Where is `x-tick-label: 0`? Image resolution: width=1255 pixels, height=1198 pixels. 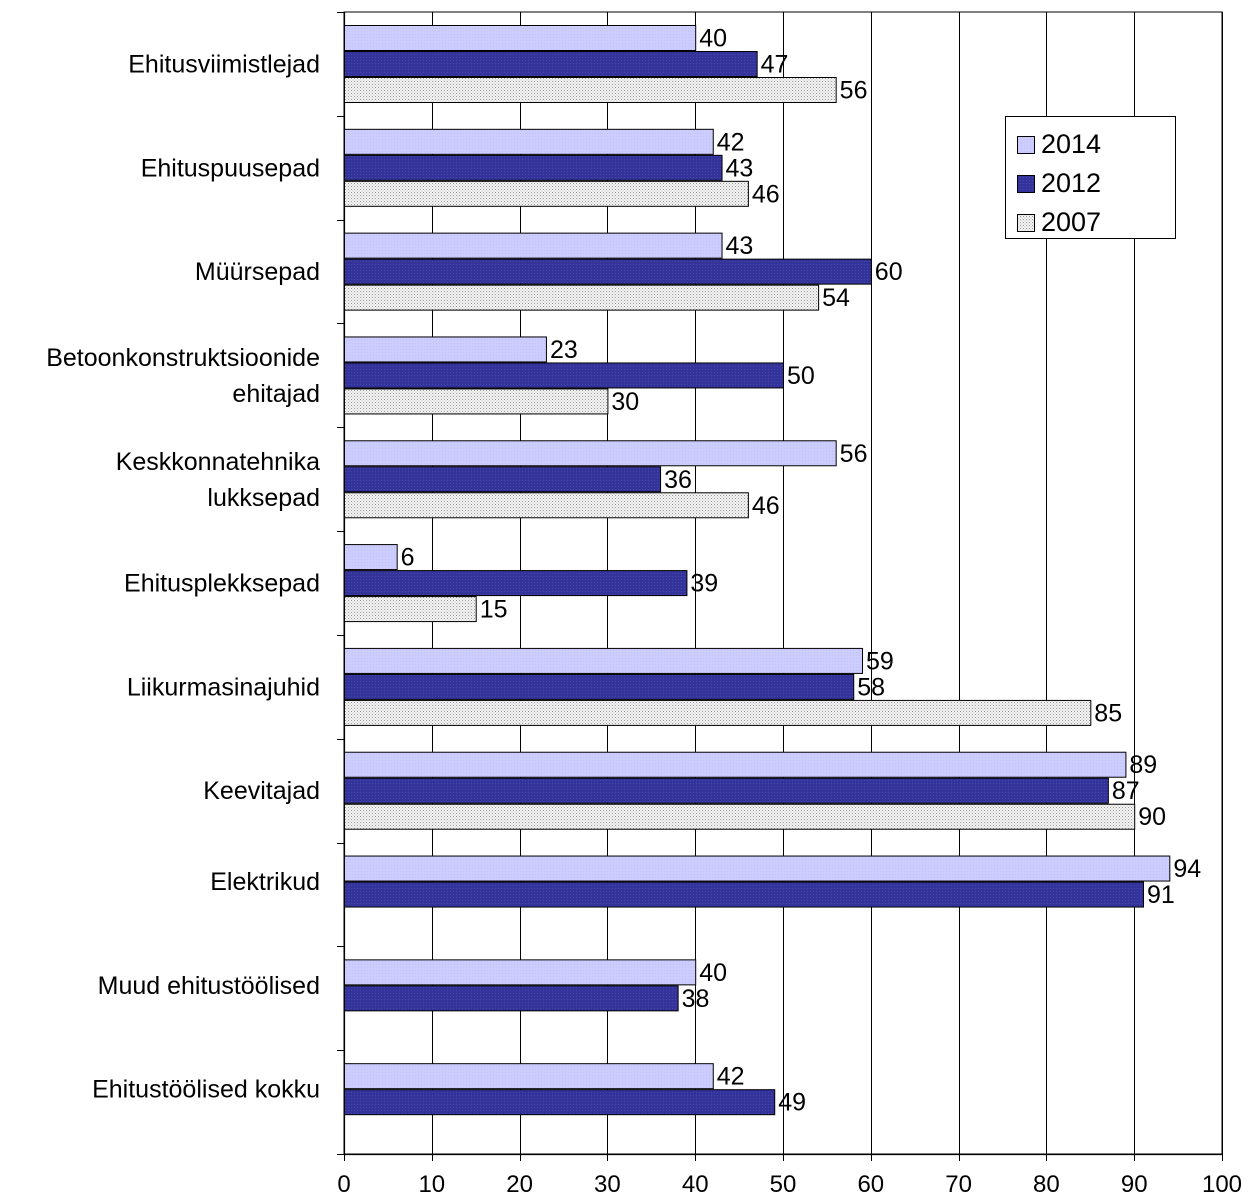 x-tick-label: 0 is located at coordinates (343, 1184).